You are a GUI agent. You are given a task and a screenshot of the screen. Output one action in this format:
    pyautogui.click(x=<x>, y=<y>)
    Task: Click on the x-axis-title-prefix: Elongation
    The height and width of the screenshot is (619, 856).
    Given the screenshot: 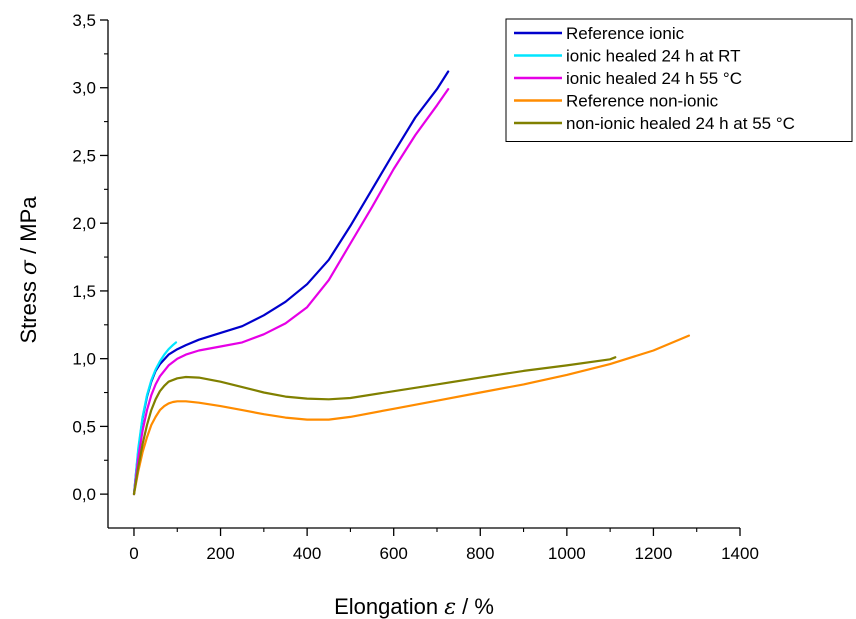 What is the action you would take?
    pyautogui.click(x=389, y=606)
    